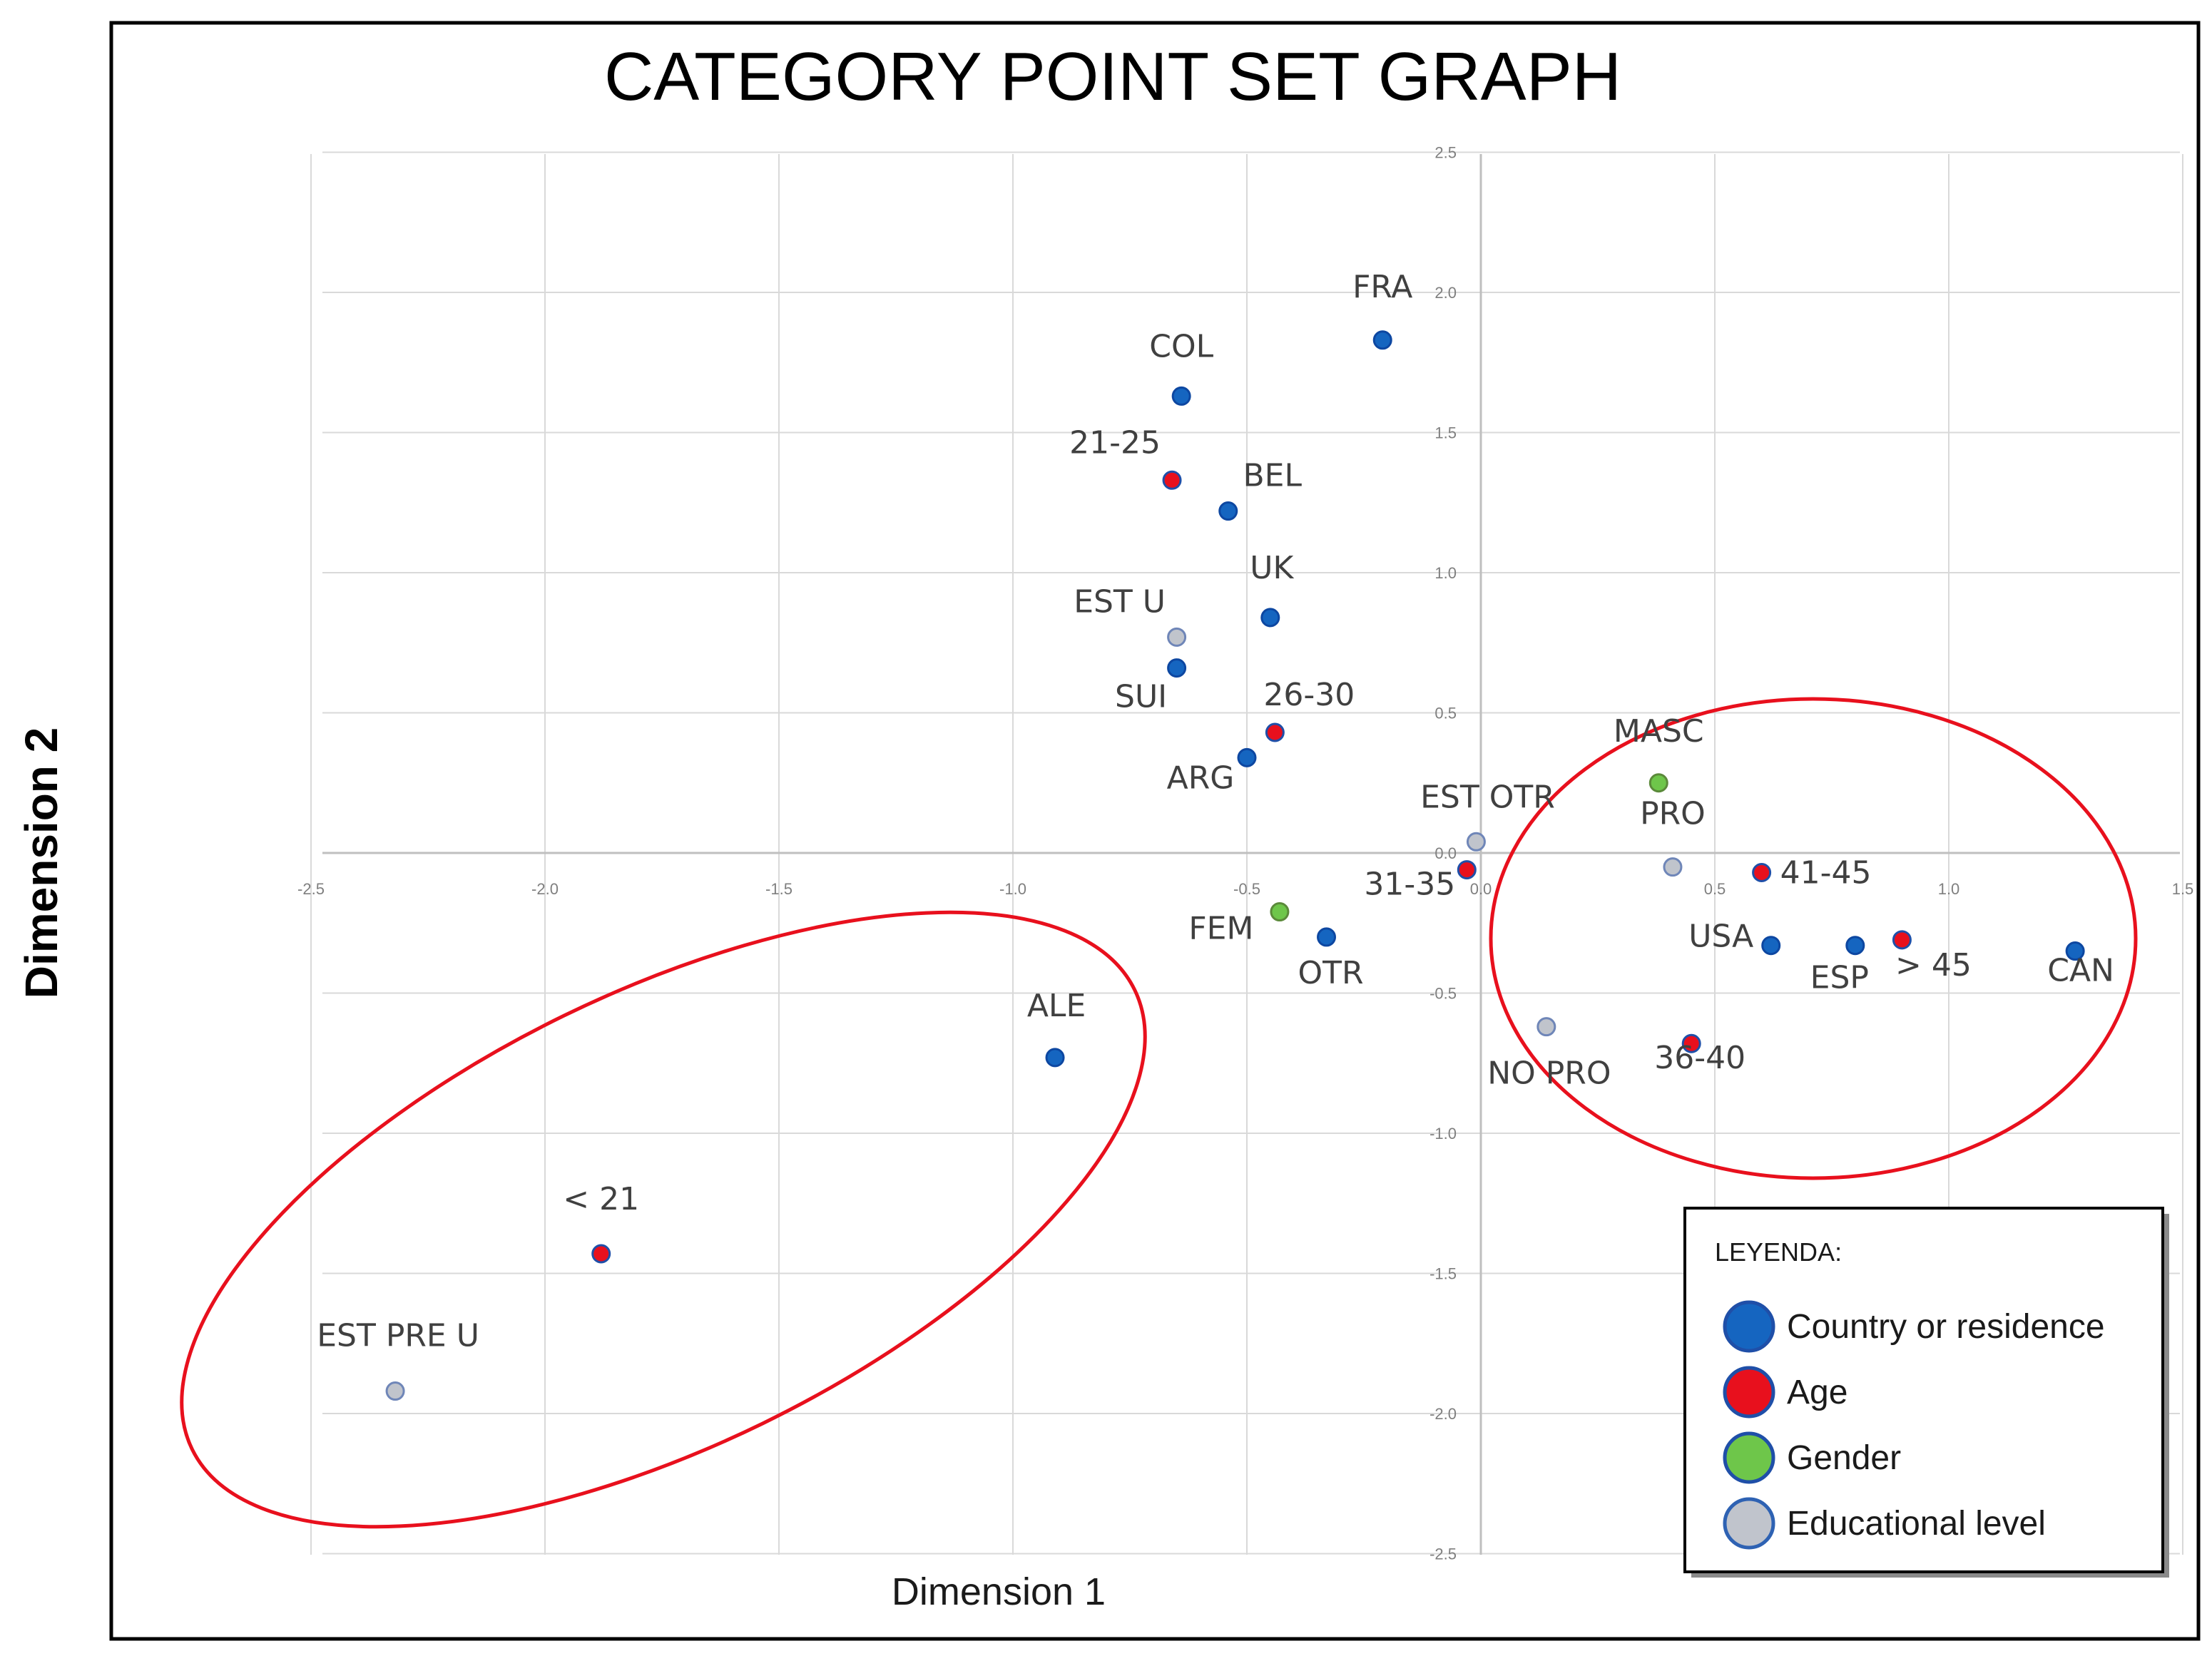  I want to click on x-tick-label: -0.5, so click(1246, 889).